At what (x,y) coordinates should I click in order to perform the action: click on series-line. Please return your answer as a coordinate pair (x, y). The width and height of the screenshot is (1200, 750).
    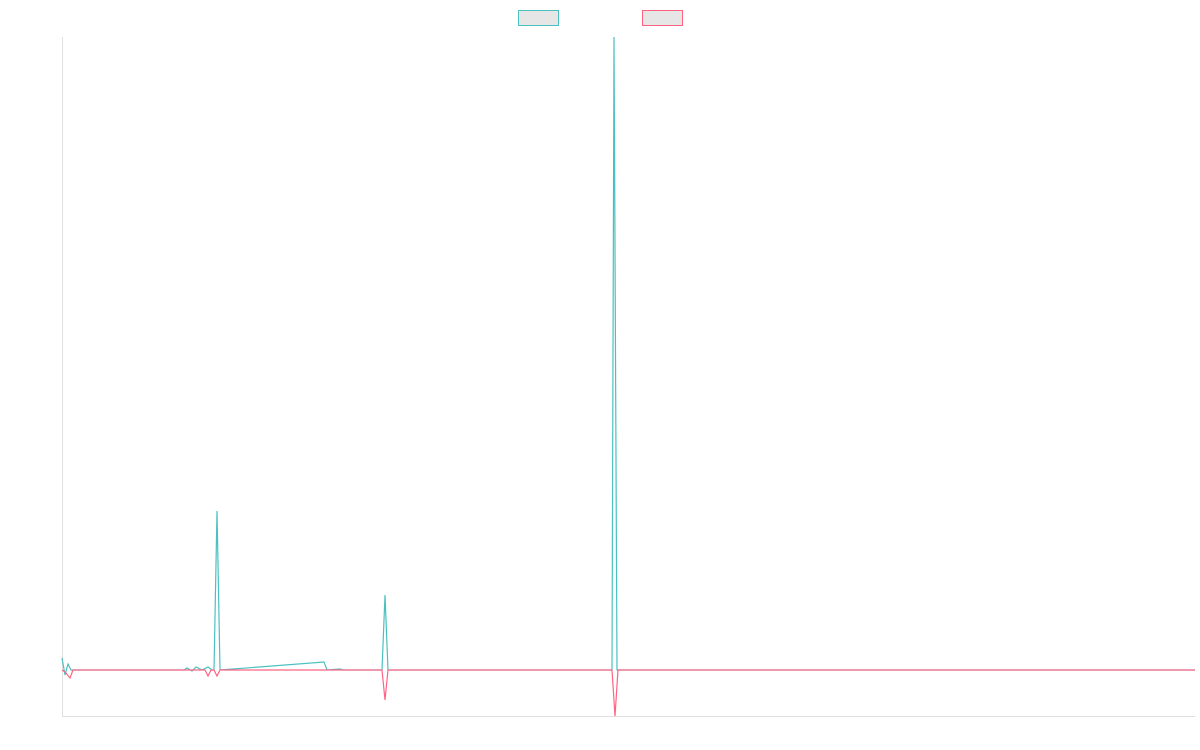
    Looking at the image, I should click on (628, 693).